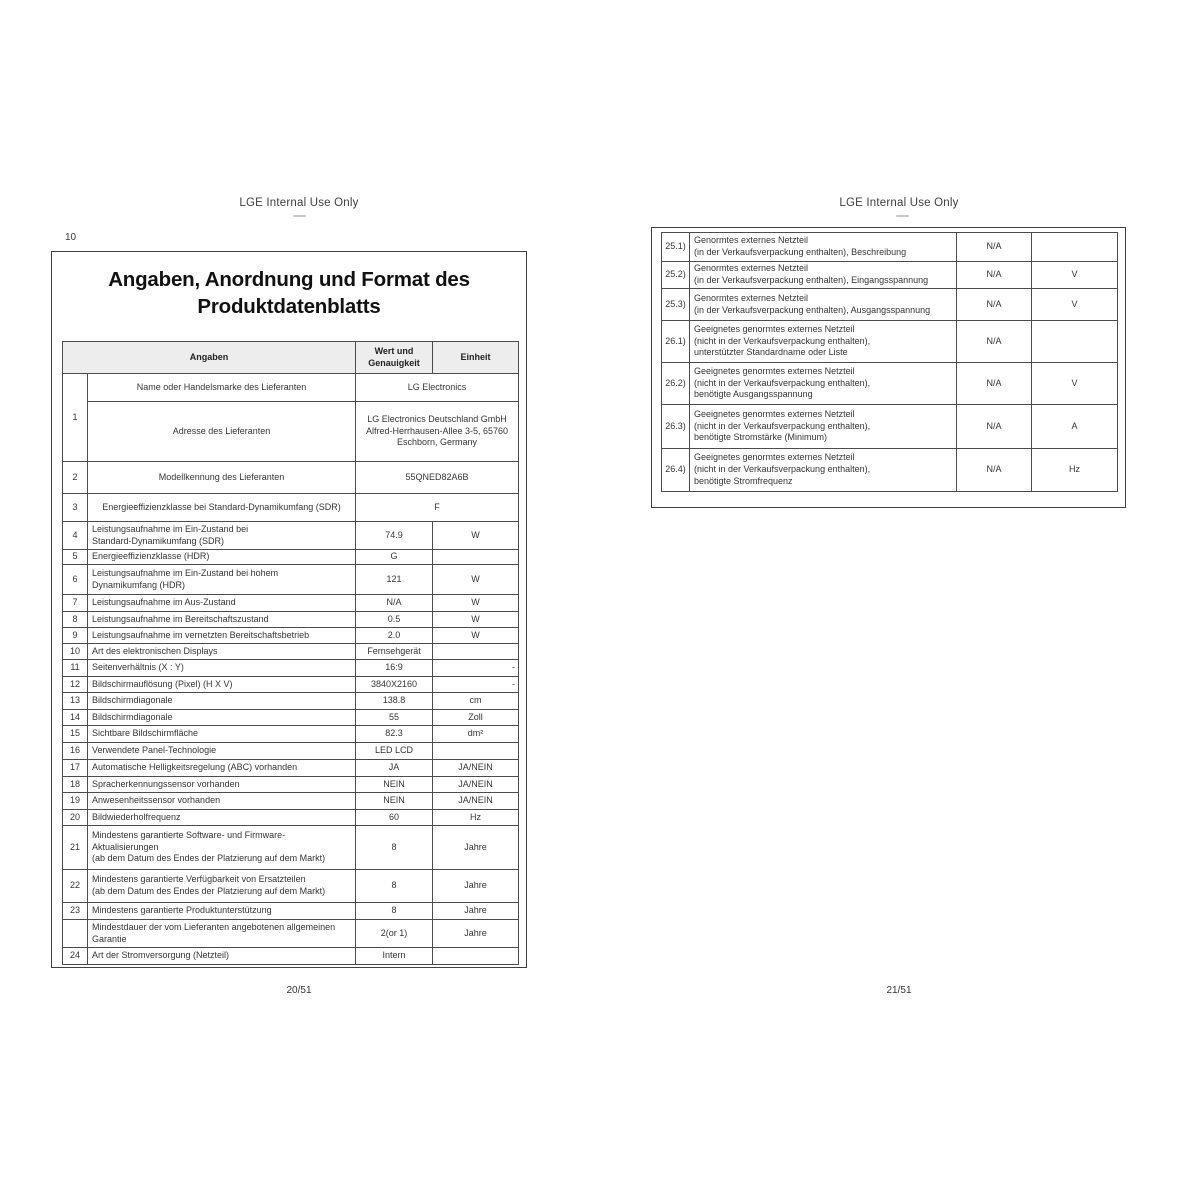 The height and width of the screenshot is (1200, 1200). Describe the element at coordinates (221, 734) in the screenshot. I see `row-label-cell: Sichtbare Bildschirmfläche` at that location.